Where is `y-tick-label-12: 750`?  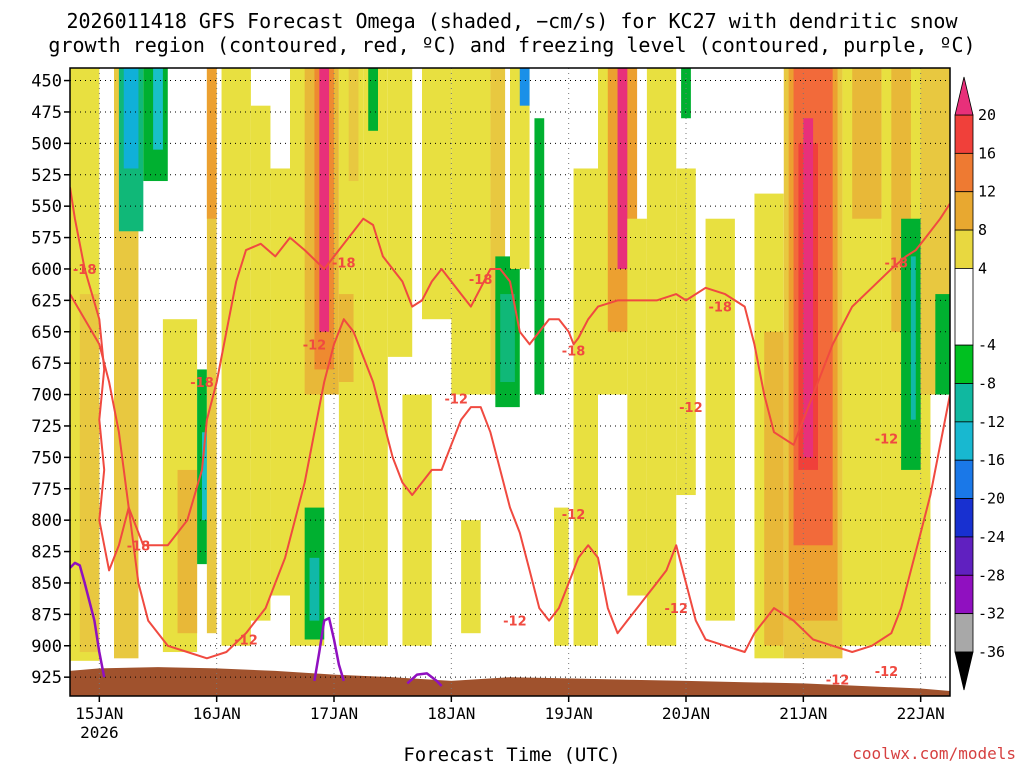
y-tick-label-12: 750 is located at coordinates (46, 458).